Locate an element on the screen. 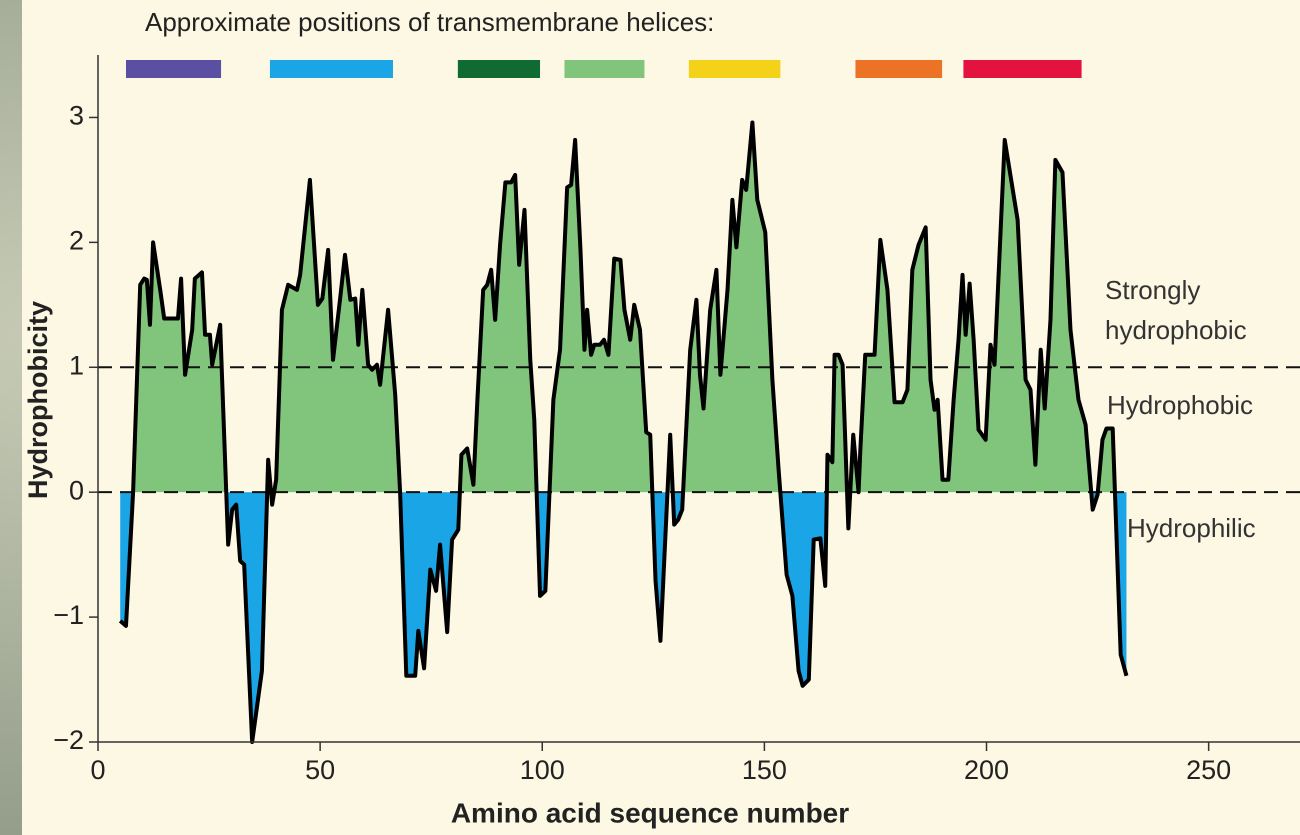 Image resolution: width=1300 pixels, height=835 pixels. x-tick-label: 200 is located at coordinates (986, 770).